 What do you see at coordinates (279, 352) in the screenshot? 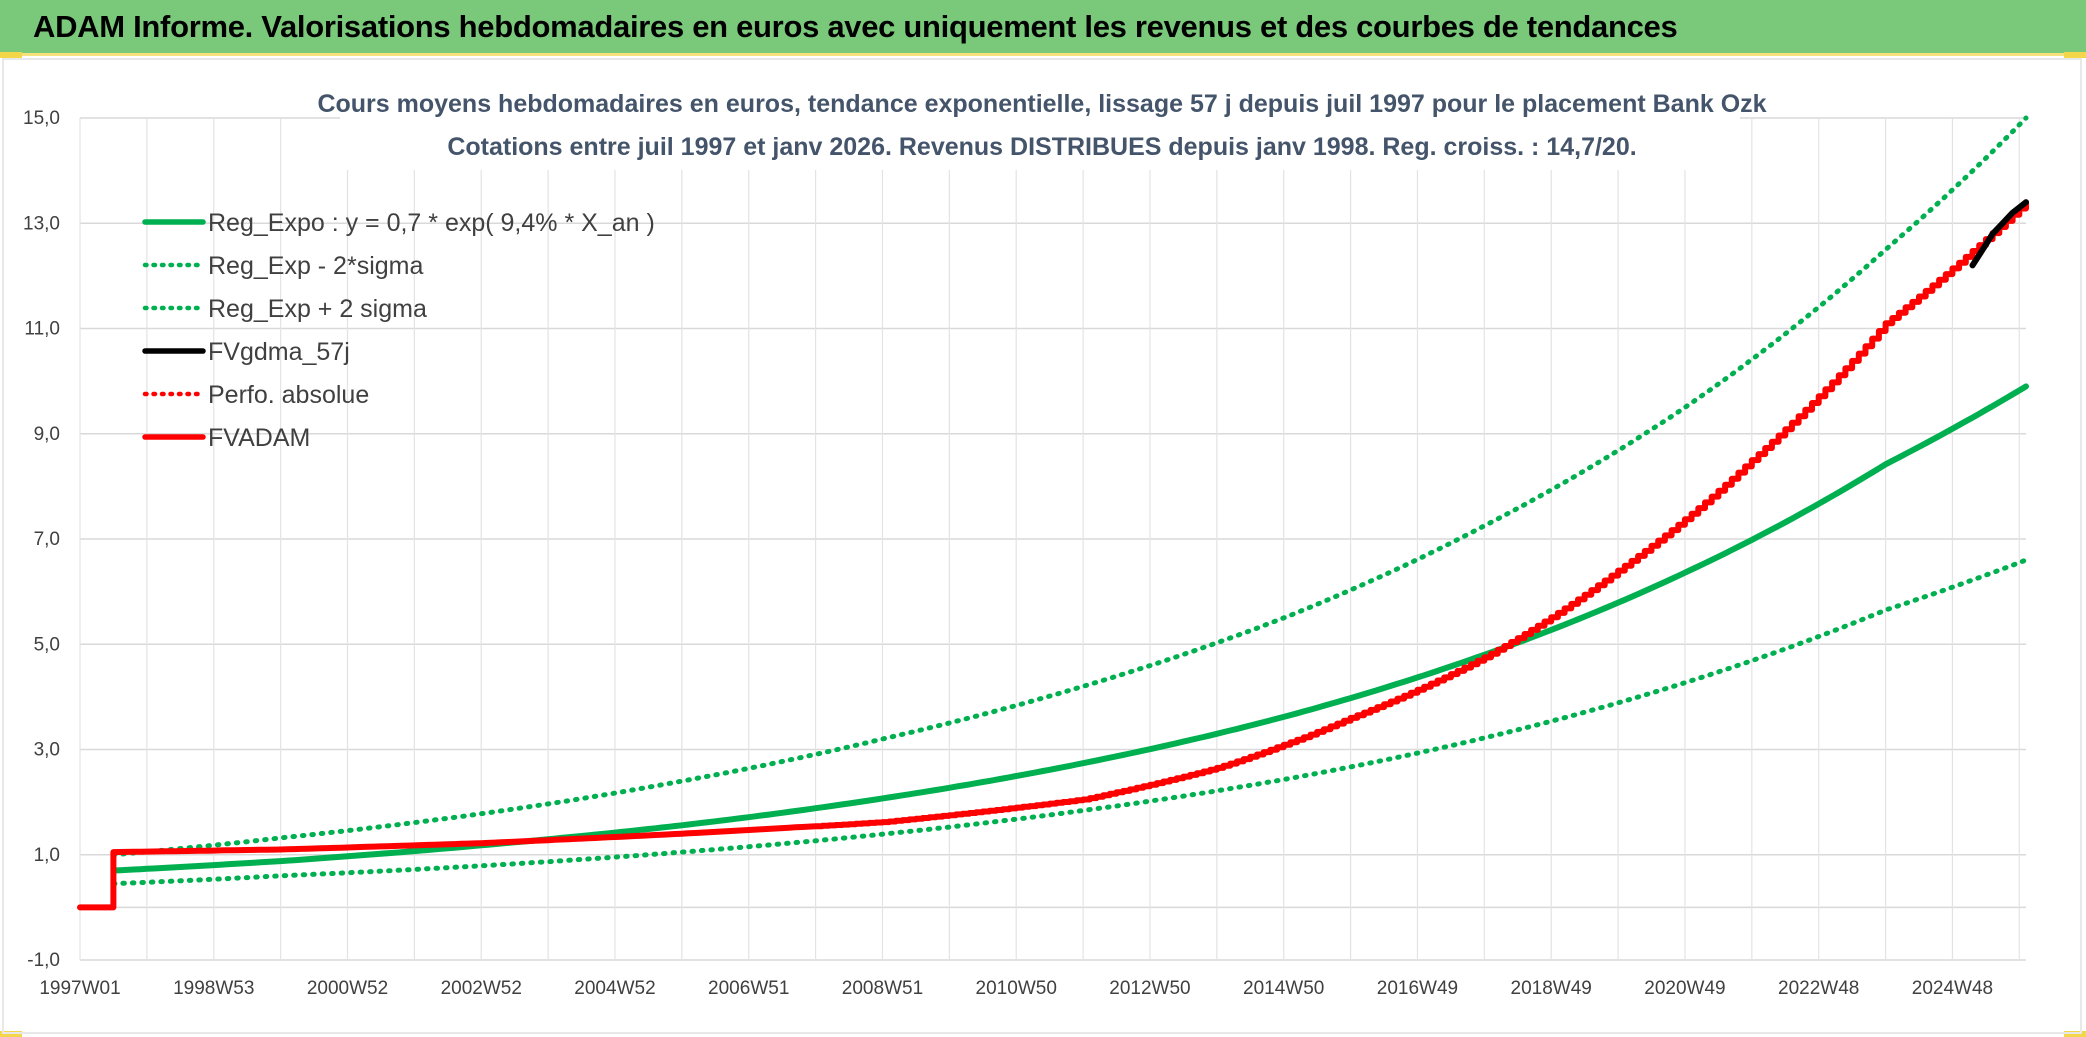
I see `legend-label: FVgdma_57j` at bounding box center [279, 352].